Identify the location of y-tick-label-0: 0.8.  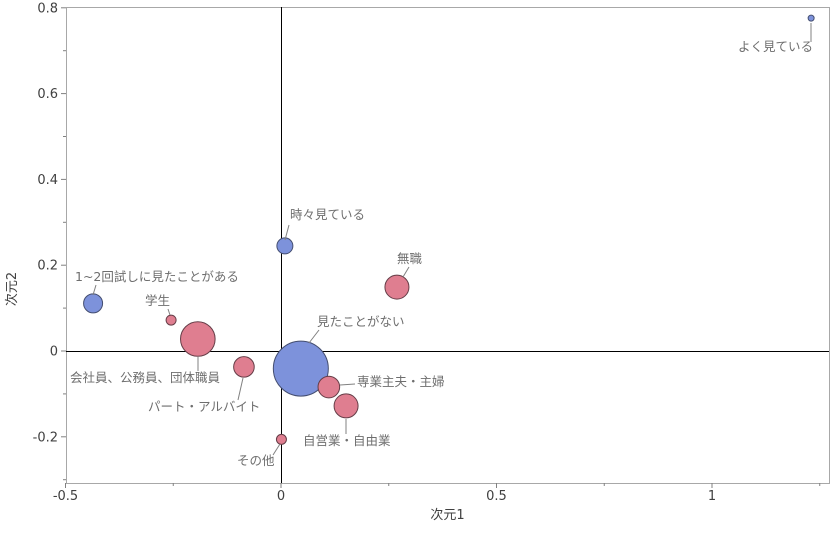
(47, 8).